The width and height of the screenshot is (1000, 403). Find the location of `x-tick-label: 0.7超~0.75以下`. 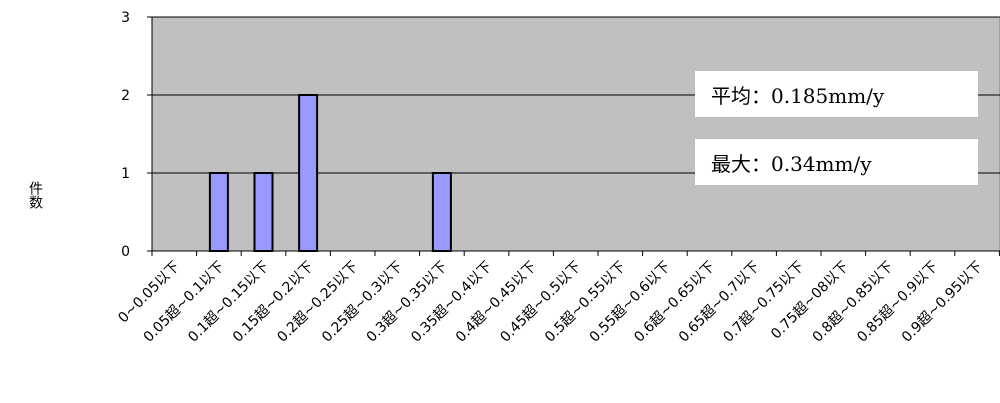

x-tick-label: 0.7超~0.75以下 is located at coordinates (763, 302).